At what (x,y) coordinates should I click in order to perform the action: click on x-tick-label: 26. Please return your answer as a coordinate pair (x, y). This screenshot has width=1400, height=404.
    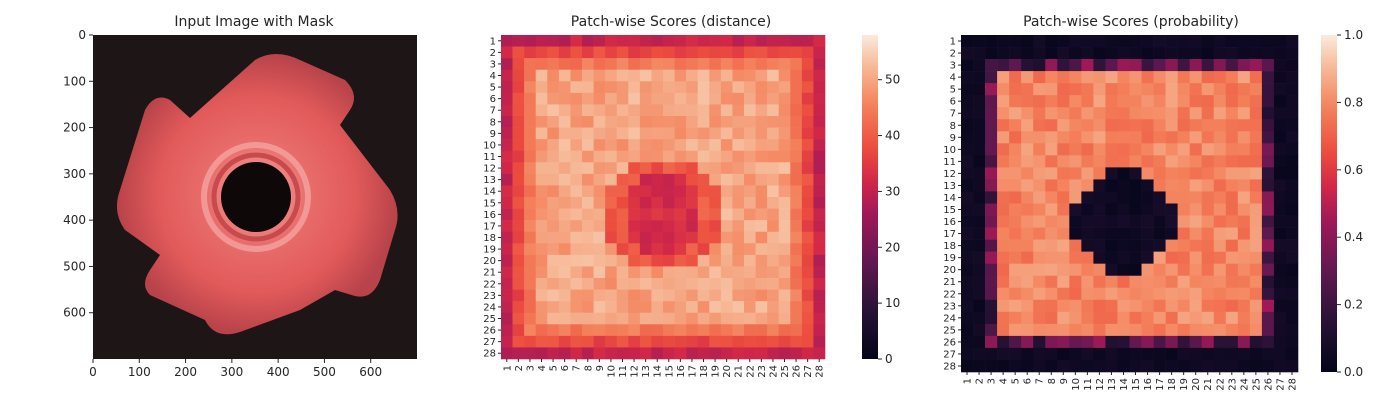
    Looking at the image, I should click on (1268, 384).